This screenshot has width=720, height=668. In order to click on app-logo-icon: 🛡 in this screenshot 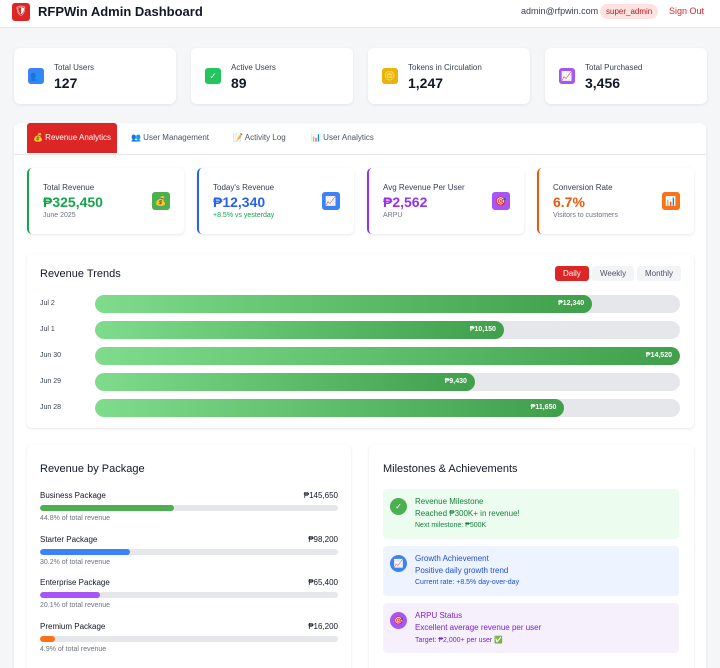, I will do `click(21, 12)`.